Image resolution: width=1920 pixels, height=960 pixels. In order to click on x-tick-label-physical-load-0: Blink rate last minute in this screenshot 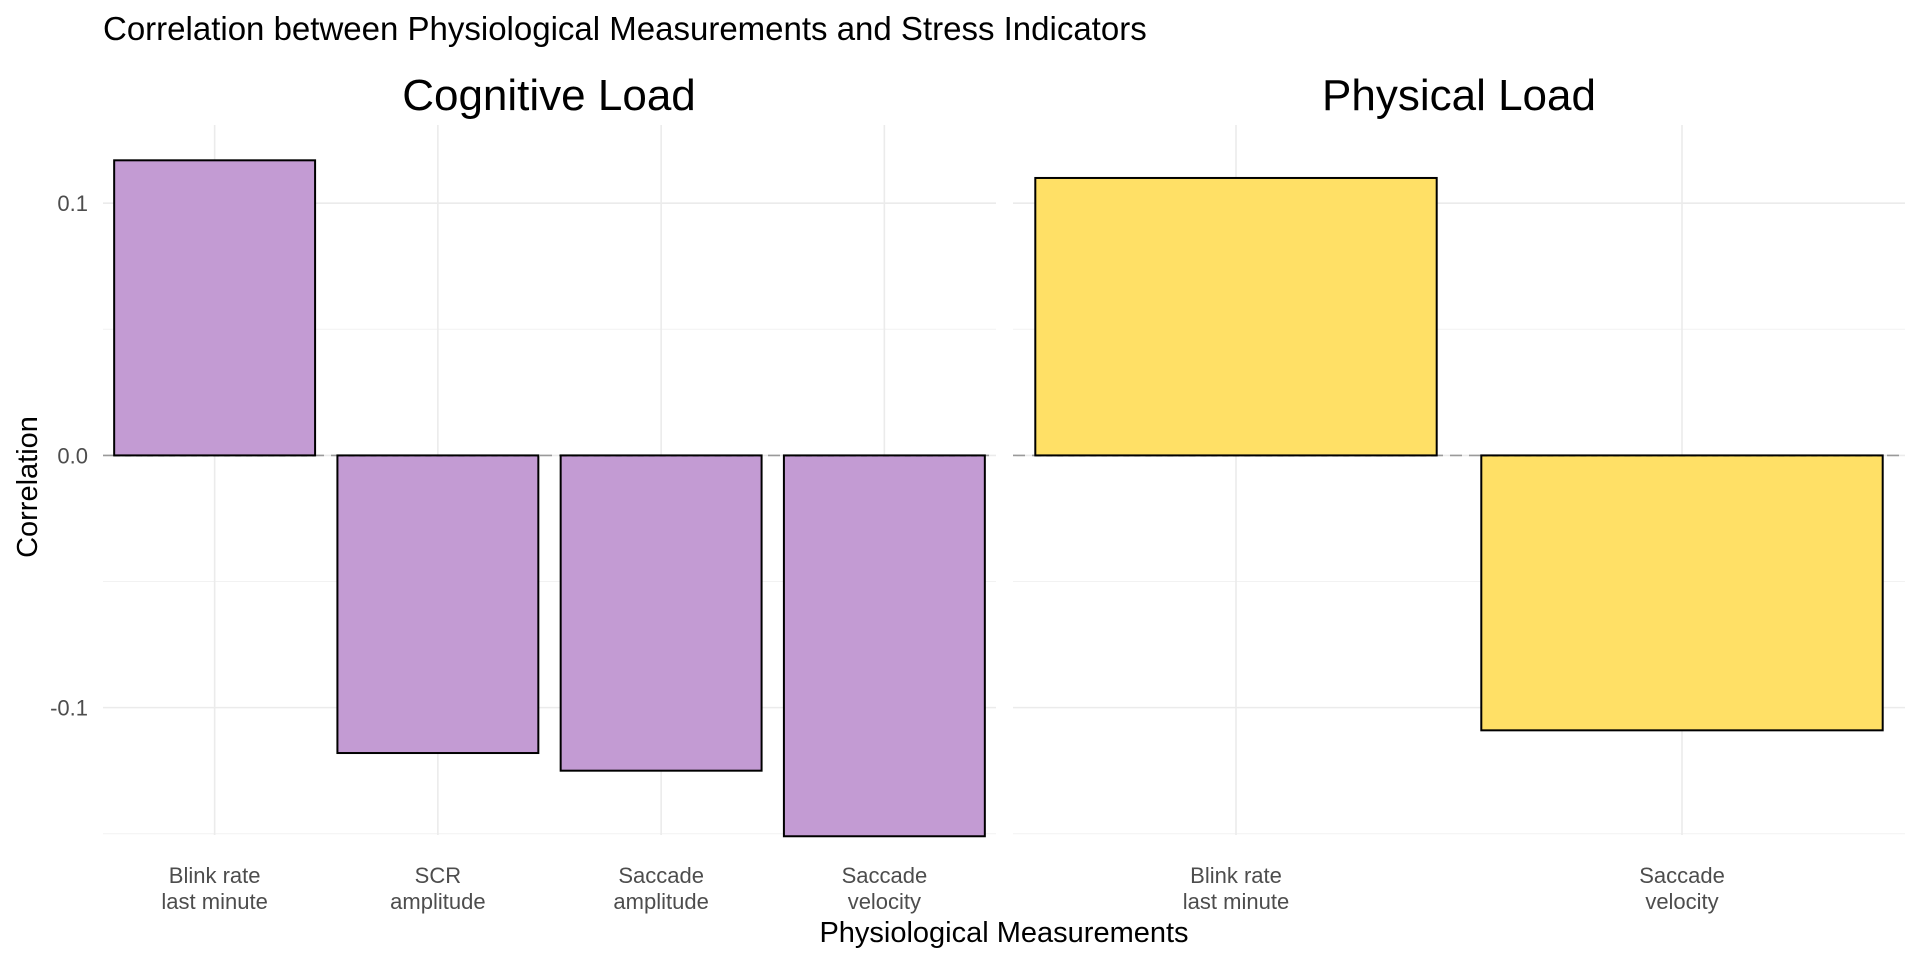, I will do `click(1236, 888)`.